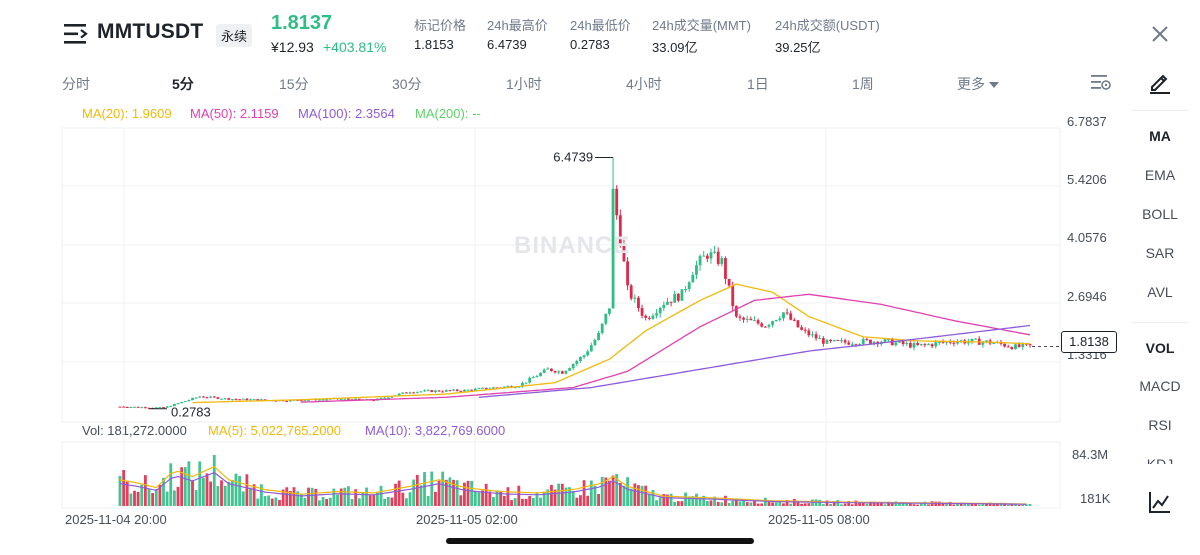  What do you see at coordinates (234, 35) in the screenshot?
I see `contract-type-badge: 永续` at bounding box center [234, 35].